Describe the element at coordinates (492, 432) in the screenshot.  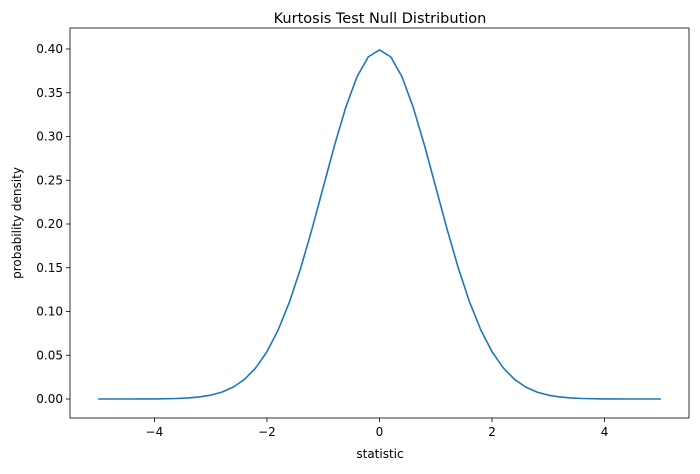
I see `x-tick-label: 2` at that location.